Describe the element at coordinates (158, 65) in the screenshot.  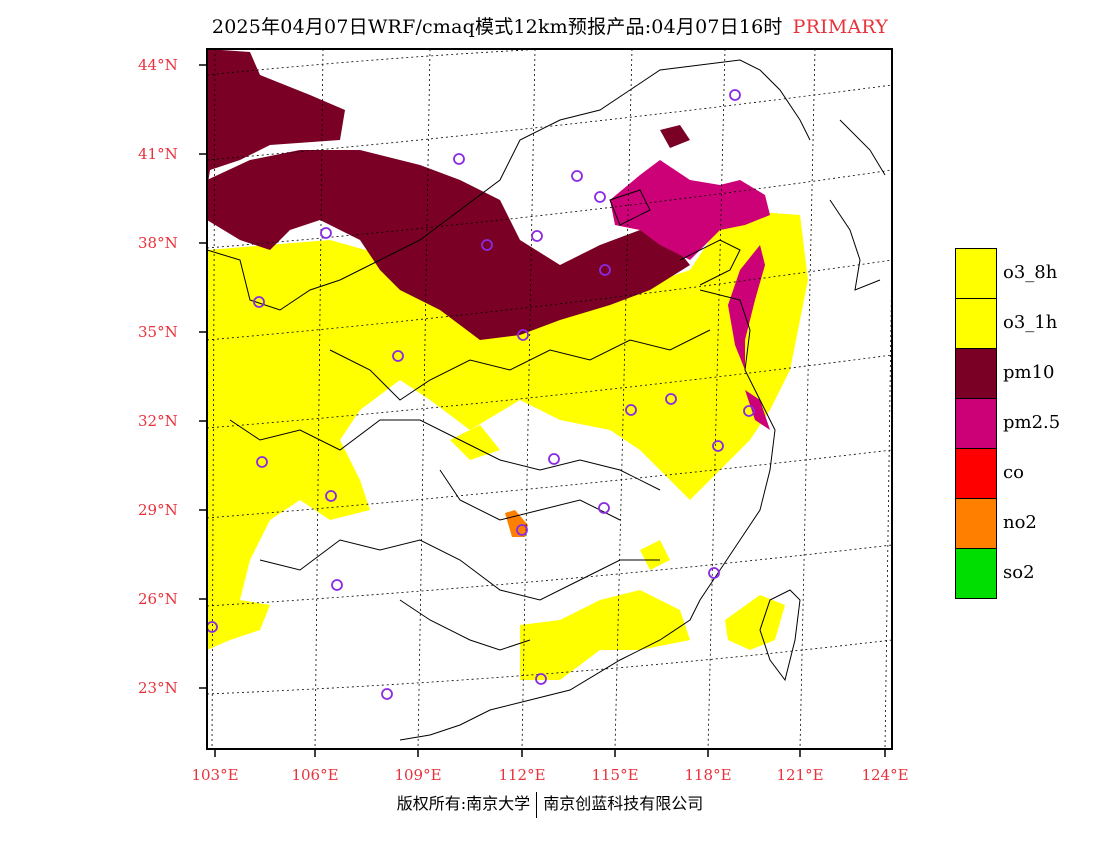
I see `lat-label-44: 44°N` at that location.